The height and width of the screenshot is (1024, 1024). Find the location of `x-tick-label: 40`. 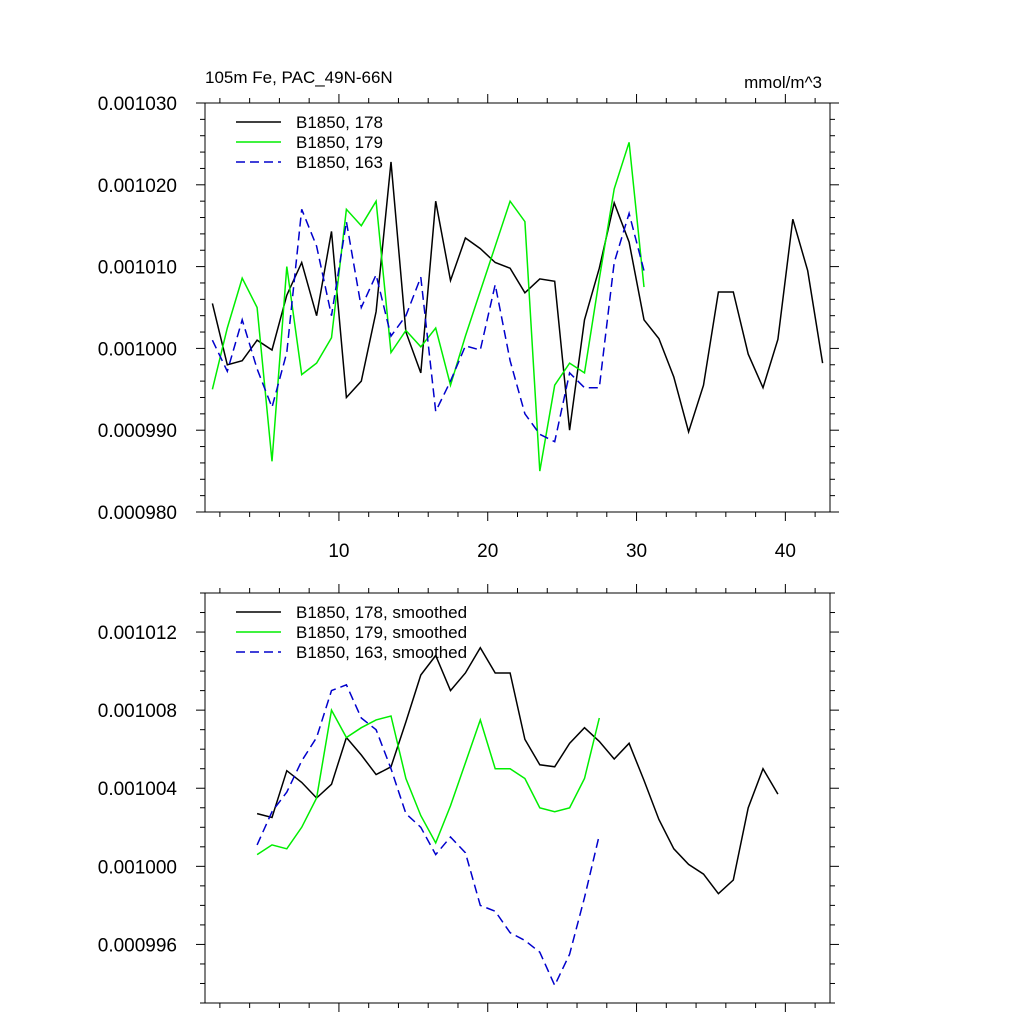

x-tick-label: 40 is located at coordinates (785, 551).